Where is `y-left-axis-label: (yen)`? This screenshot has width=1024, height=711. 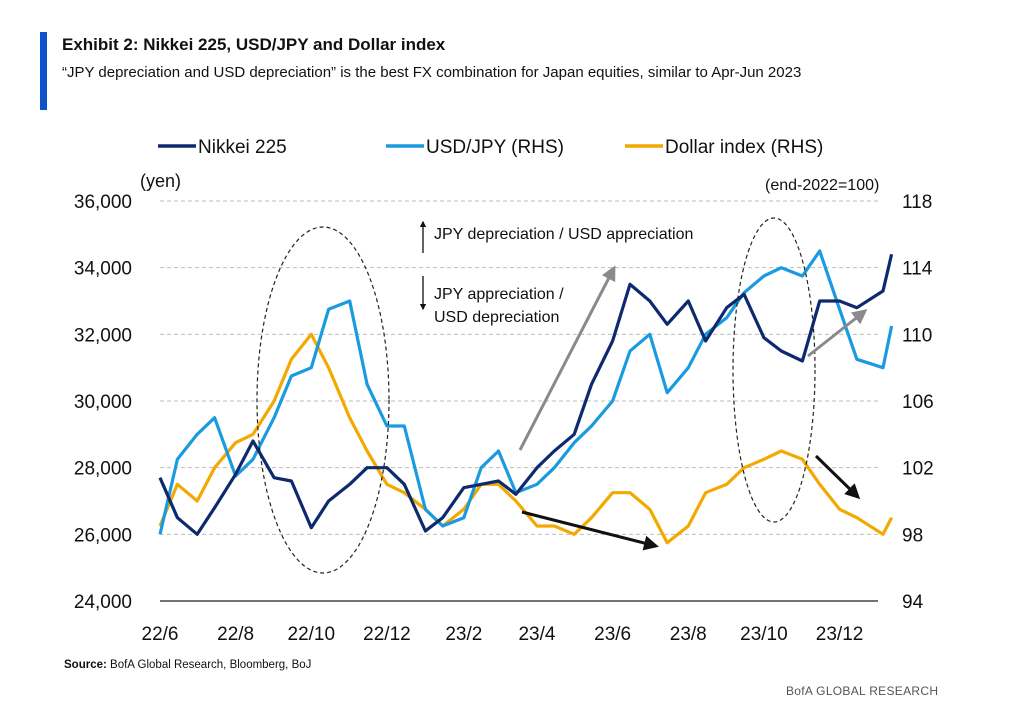
y-left-axis-label: (yen) is located at coordinates (160, 181).